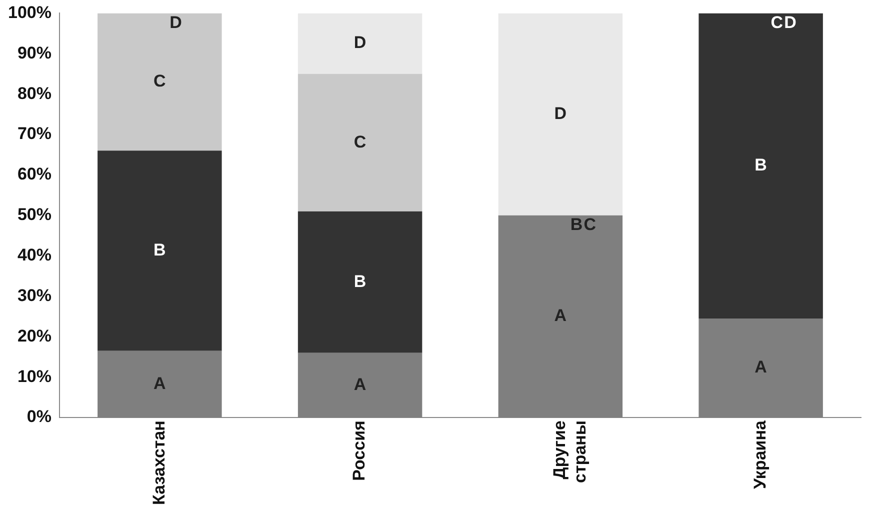 The height and width of the screenshot is (513, 881). What do you see at coordinates (34, 376) in the screenshot?
I see `y-tick-label: 10%` at bounding box center [34, 376].